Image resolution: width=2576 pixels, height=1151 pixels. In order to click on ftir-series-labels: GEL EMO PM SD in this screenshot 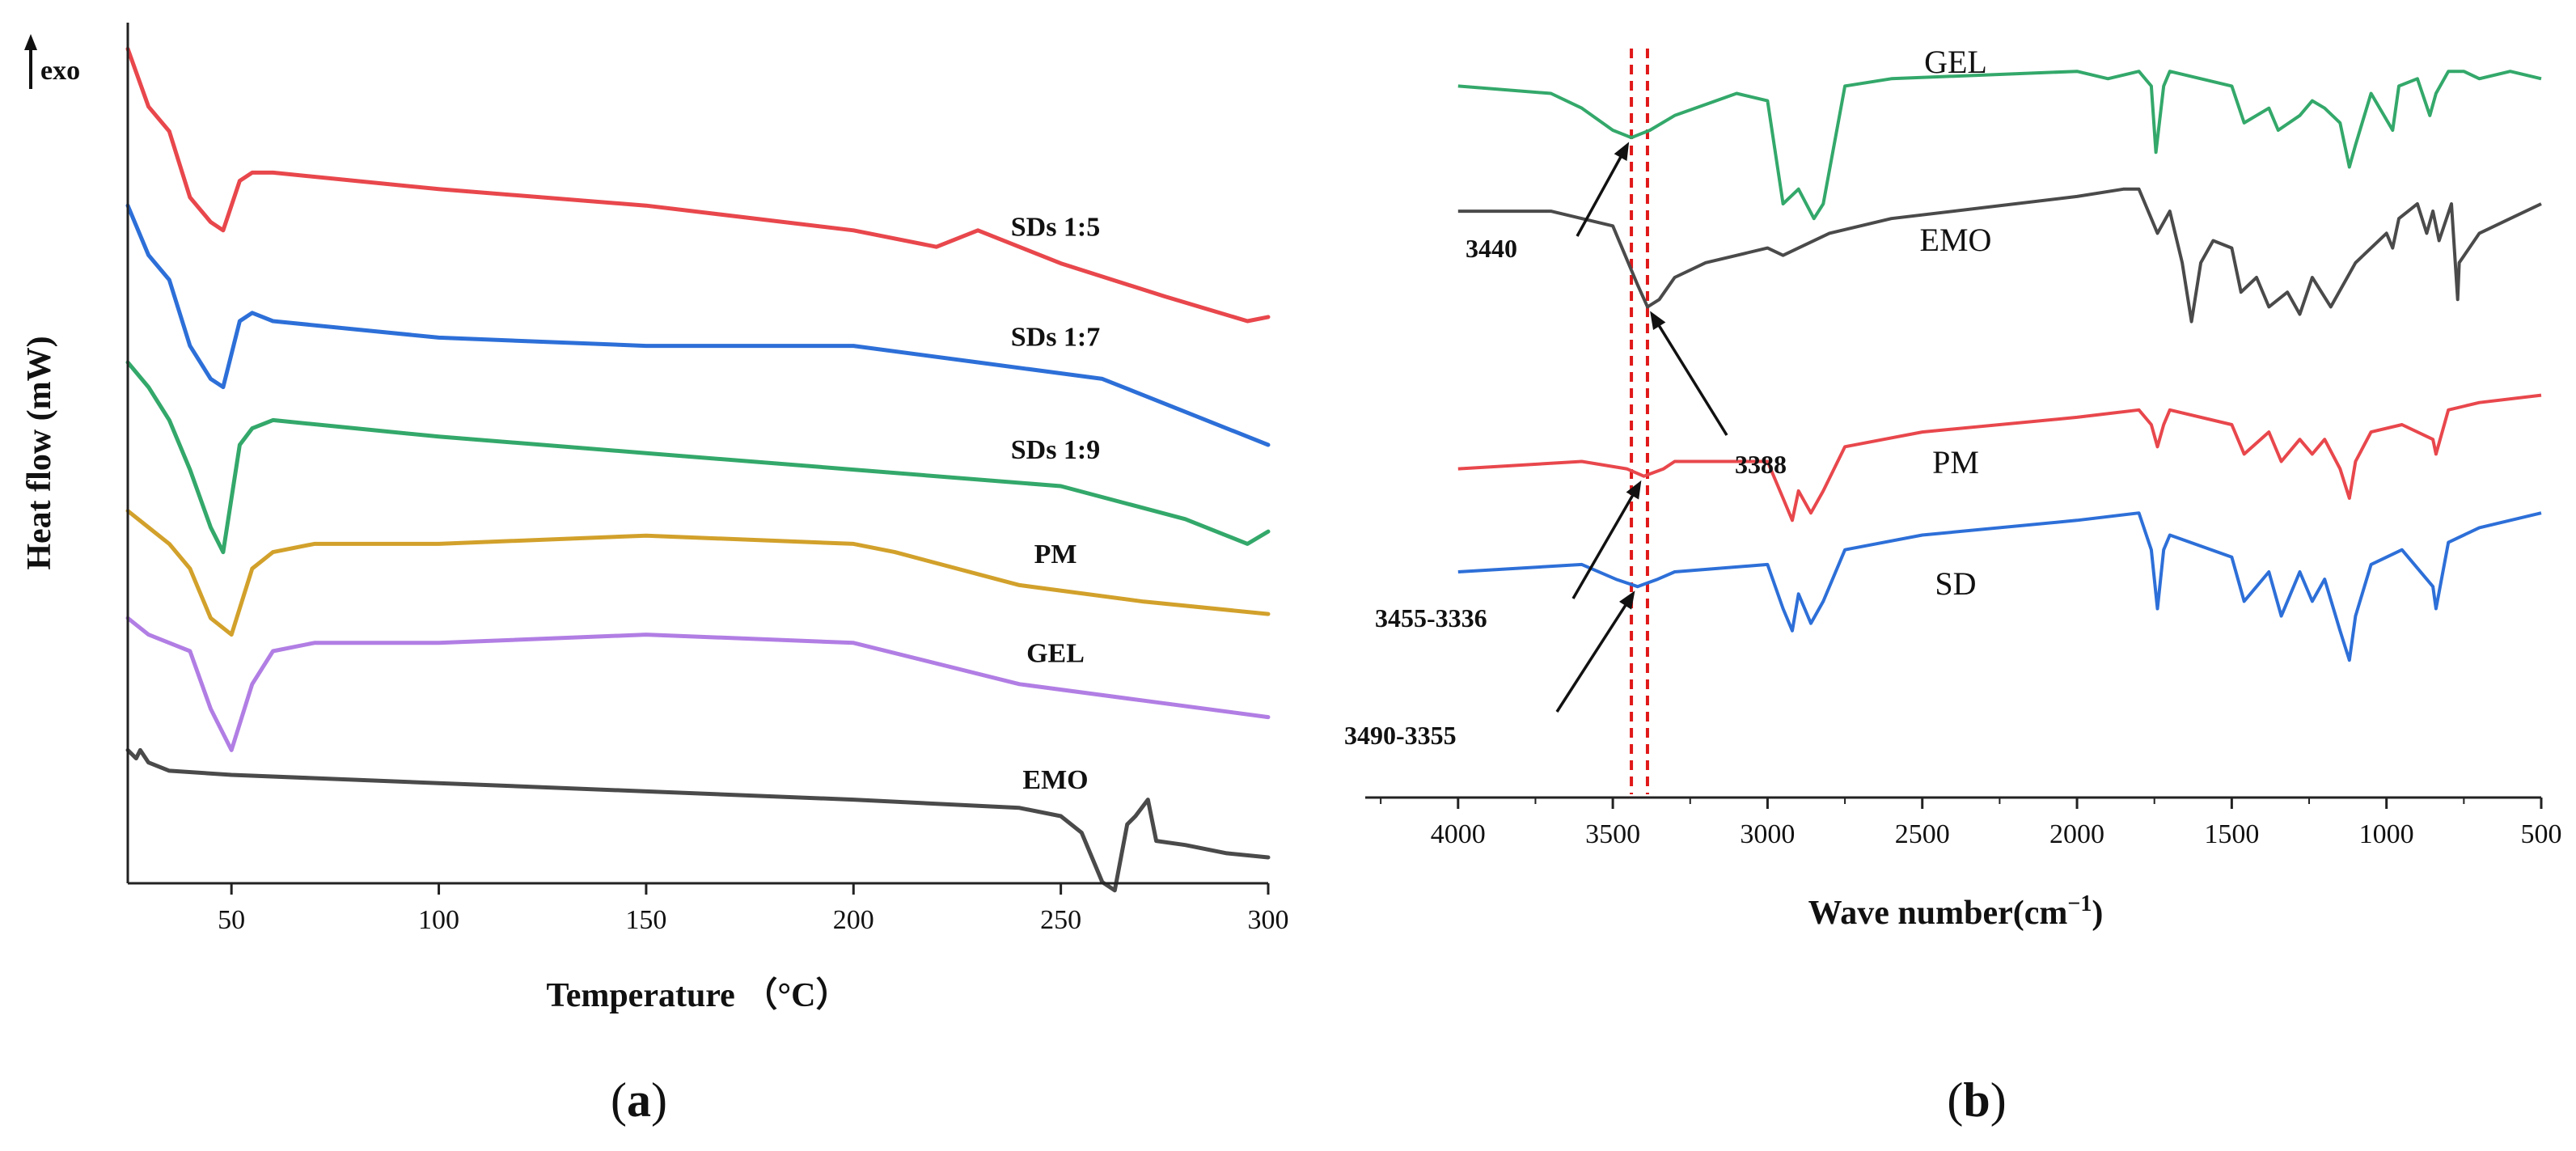, I will do `click(1956, 323)`.